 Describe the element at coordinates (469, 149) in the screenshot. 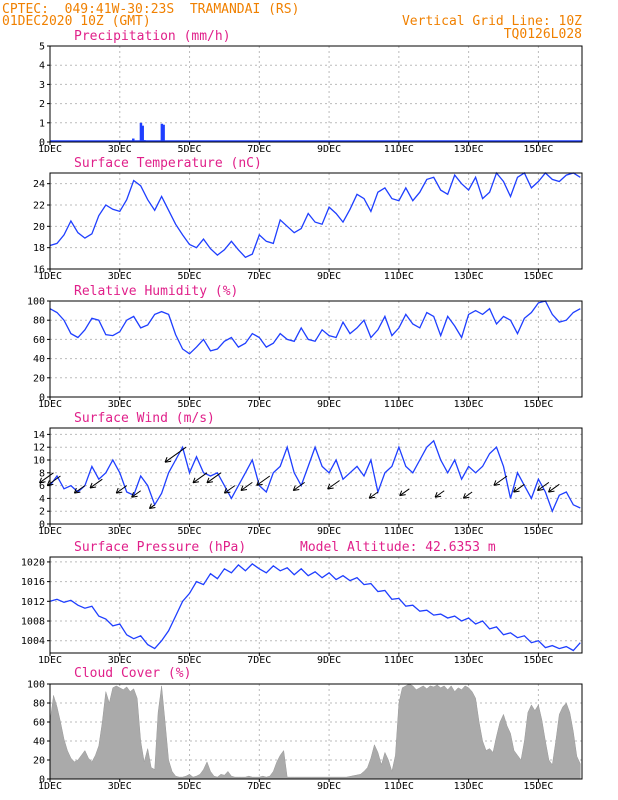

I see `precip-xtick-label: 13DEC` at that location.